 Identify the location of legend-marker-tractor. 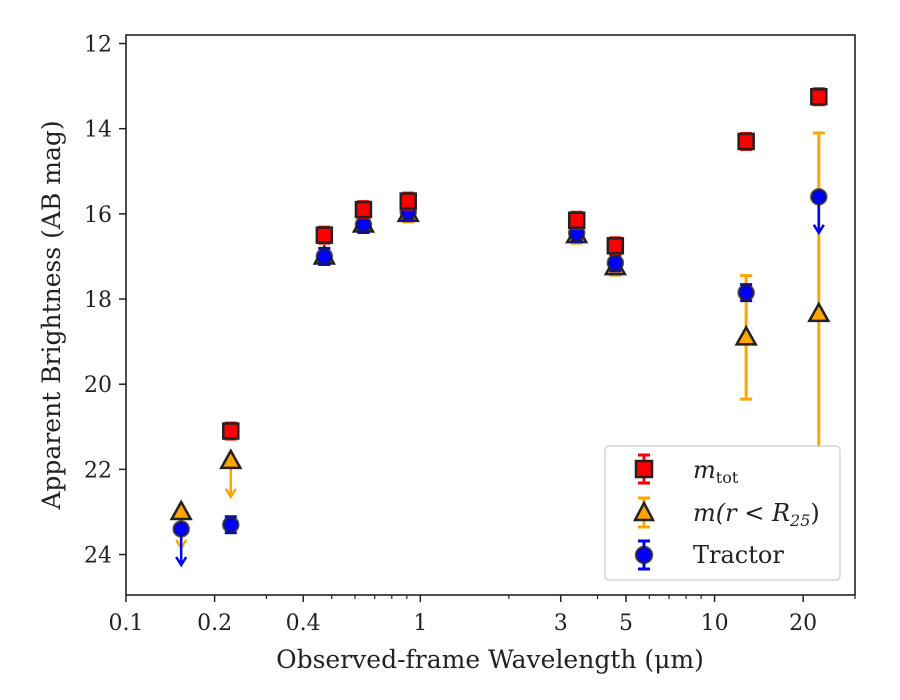
(644, 555).